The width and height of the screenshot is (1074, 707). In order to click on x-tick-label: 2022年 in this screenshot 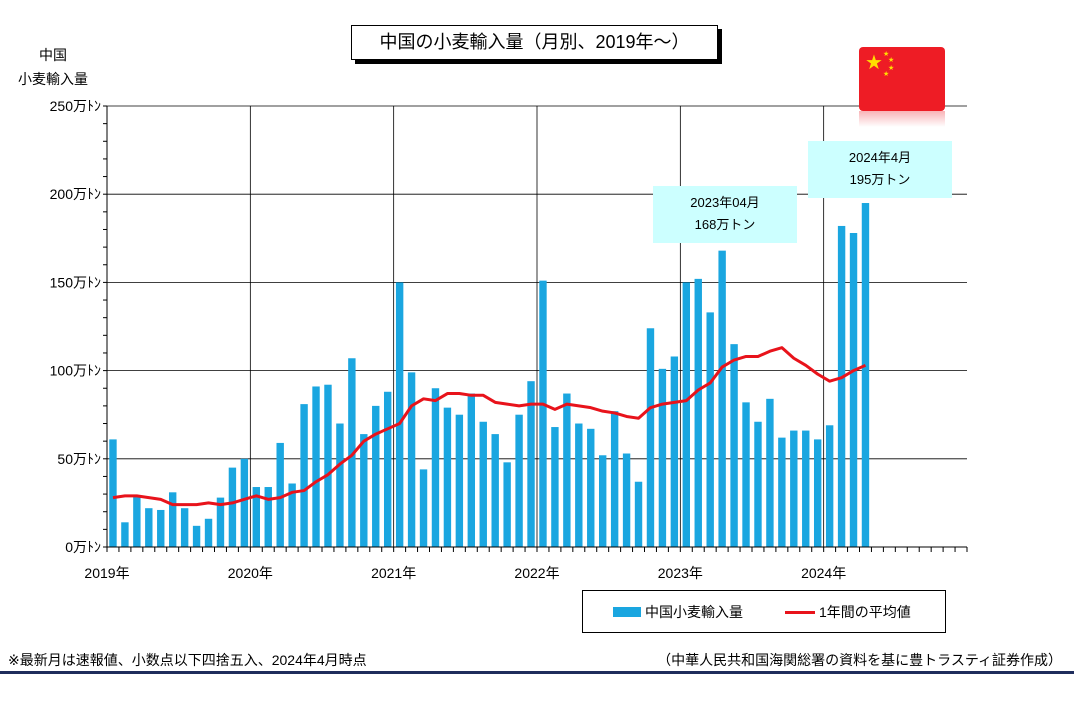, I will do `click(536, 573)`.